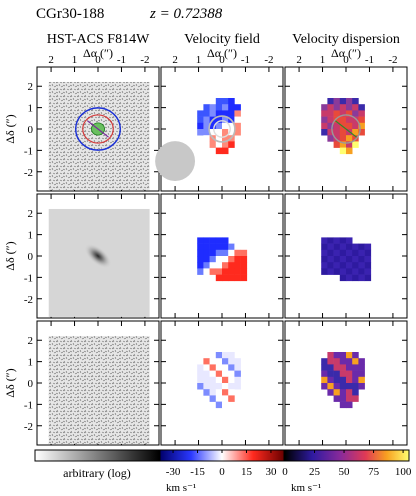 The height and width of the screenshot is (496, 416). I want to click on hst-contour-inner, so click(98, 129).